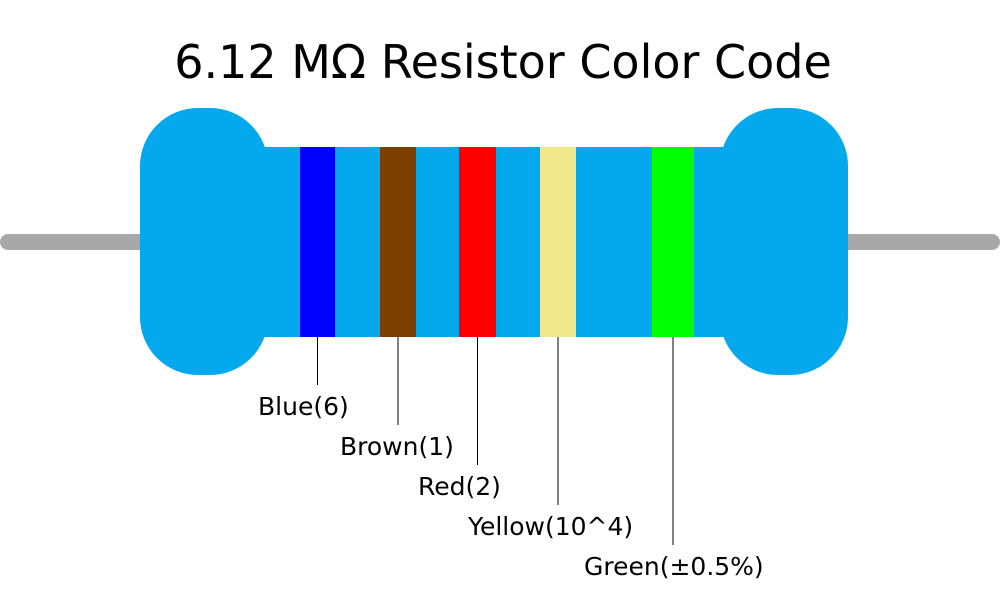  Describe the element at coordinates (784, 241) in the screenshot. I see `body-cap-right` at that location.